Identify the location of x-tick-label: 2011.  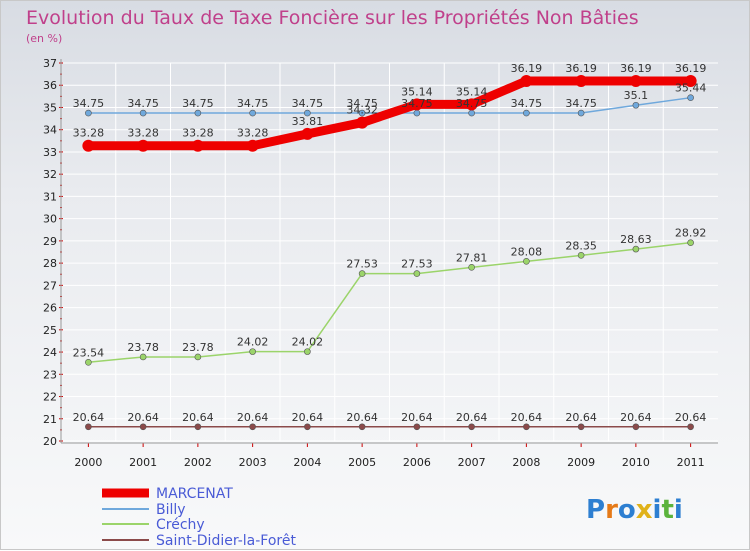
(691, 462).